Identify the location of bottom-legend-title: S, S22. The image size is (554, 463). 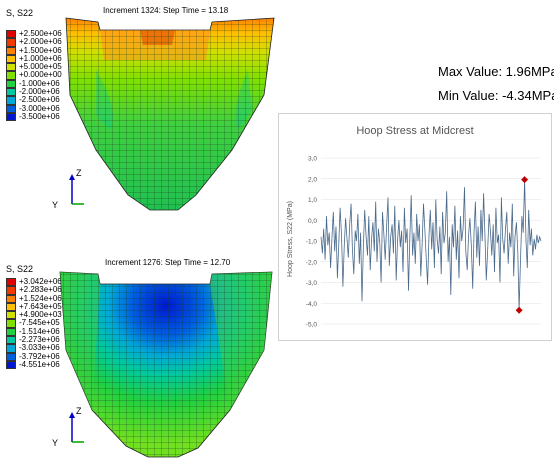
(20, 269).